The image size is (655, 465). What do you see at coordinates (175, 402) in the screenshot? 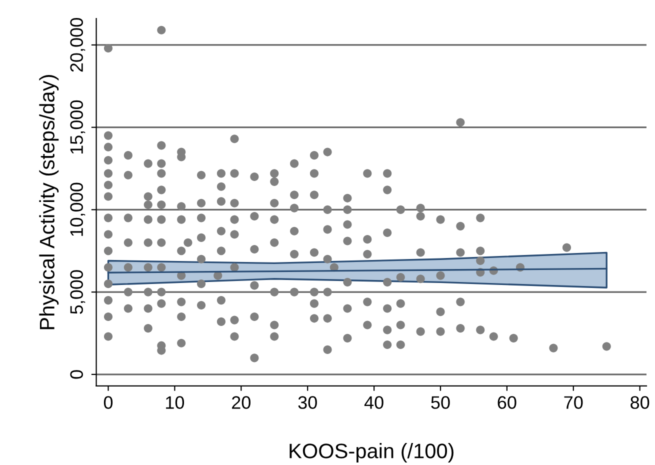
I see `x-tick-label: 10` at bounding box center [175, 402].